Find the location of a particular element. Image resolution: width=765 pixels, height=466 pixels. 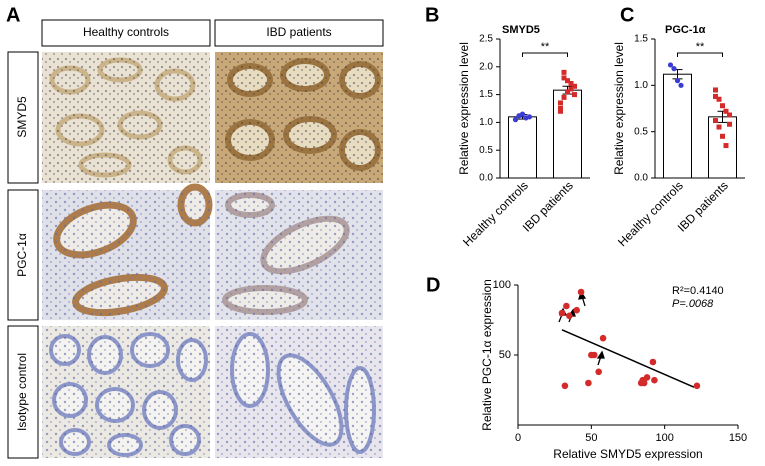

x-tick-label: 0 is located at coordinates (518, 438).